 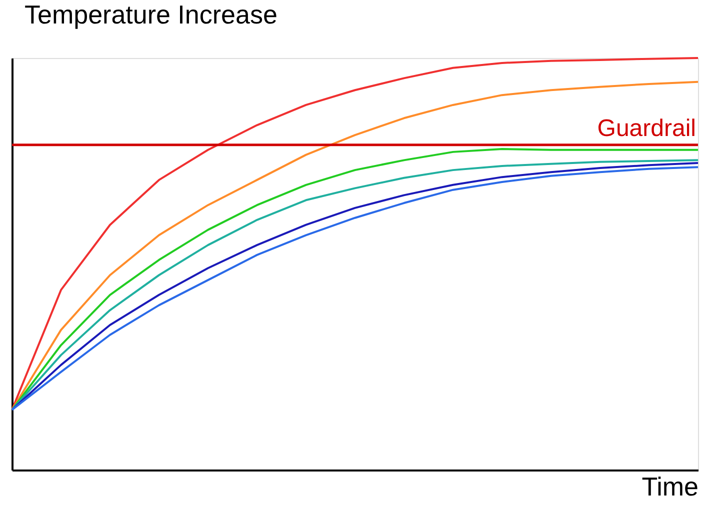 What do you see at coordinates (670, 487) in the screenshot?
I see `x-axis-title: Time` at bounding box center [670, 487].